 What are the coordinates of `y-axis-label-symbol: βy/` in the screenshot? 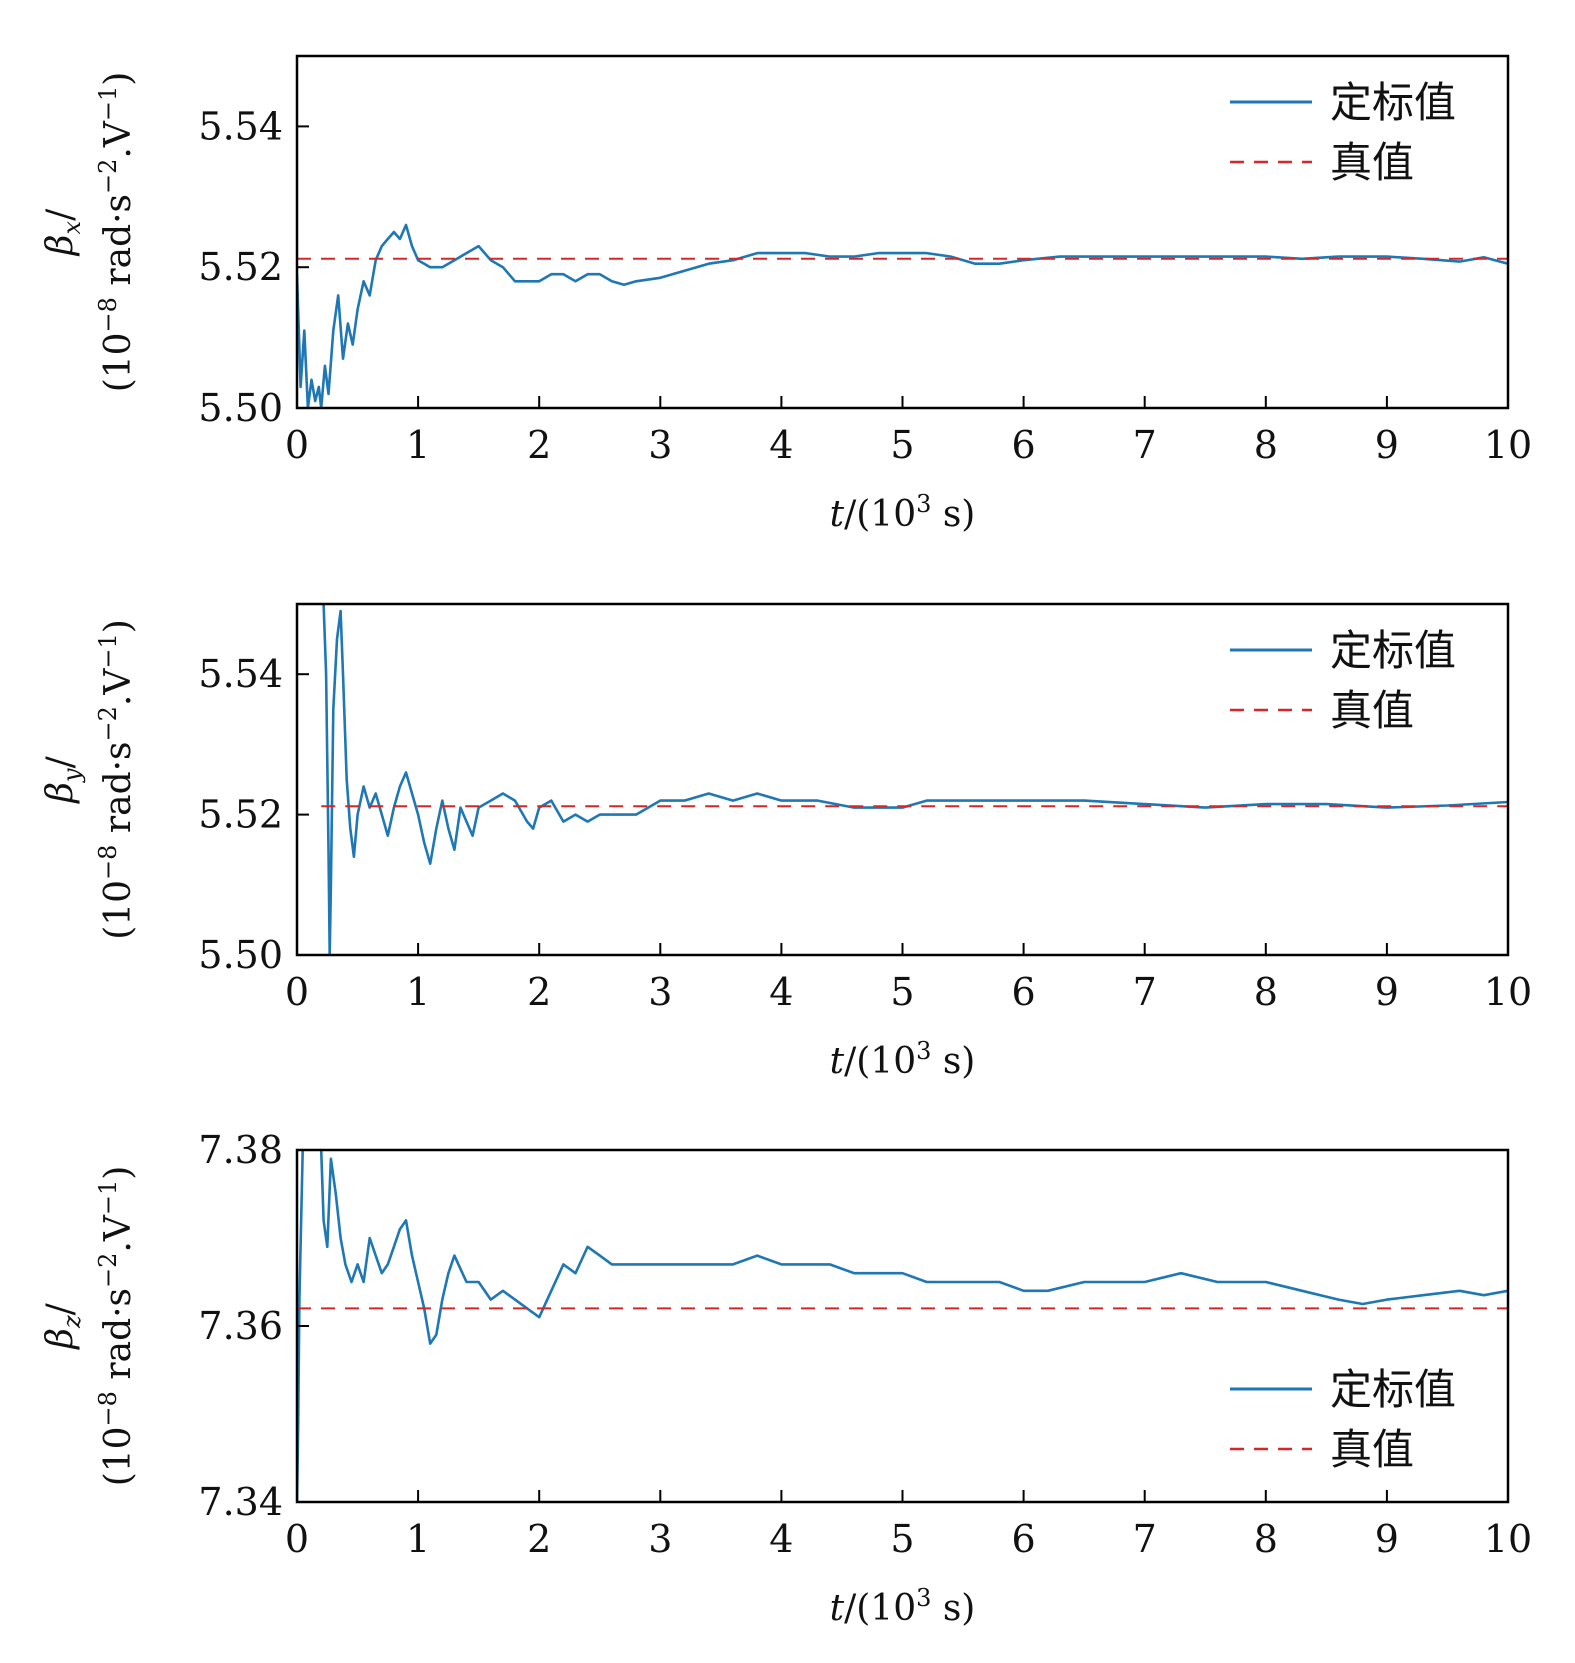 It's located at (63, 779).